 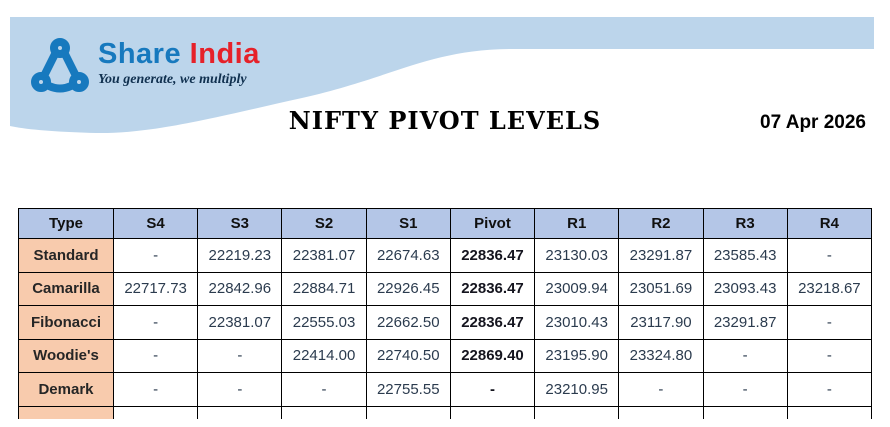 I want to click on share-india-knot-icon, so click(x=60, y=65).